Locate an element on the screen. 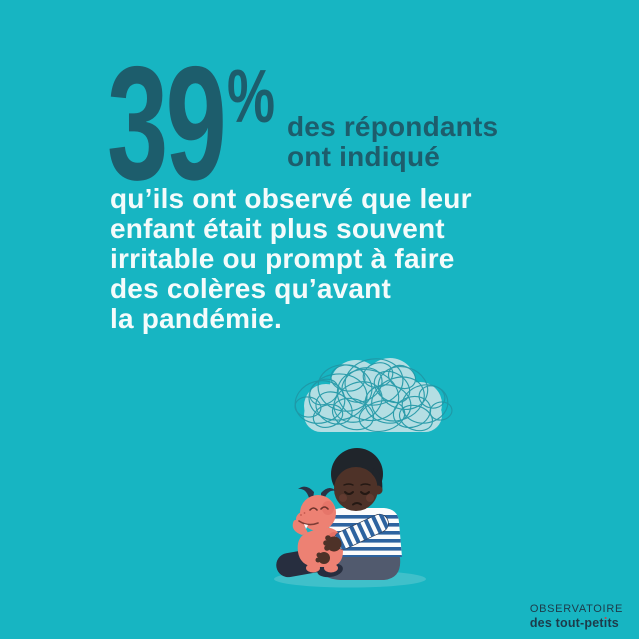 This screenshot has width=639, height=639. child-with-dinosaur-illustration is located at coordinates (350, 518).